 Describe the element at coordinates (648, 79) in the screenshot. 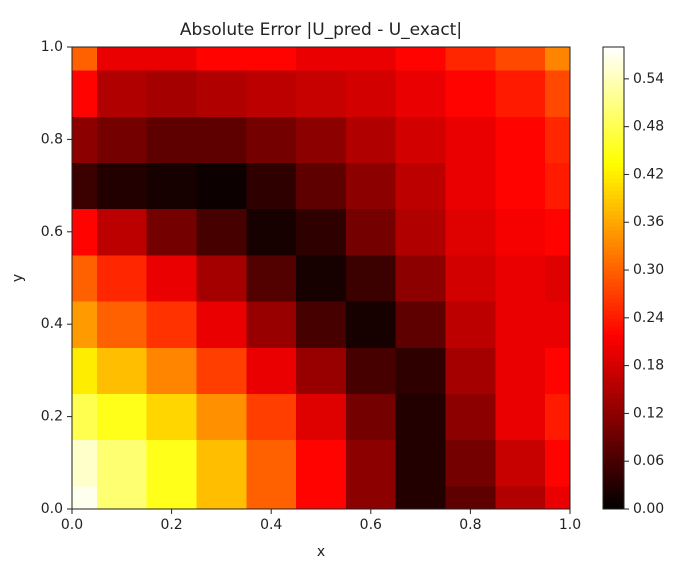

I see `colorbar-tick-label: 0.54` at that location.